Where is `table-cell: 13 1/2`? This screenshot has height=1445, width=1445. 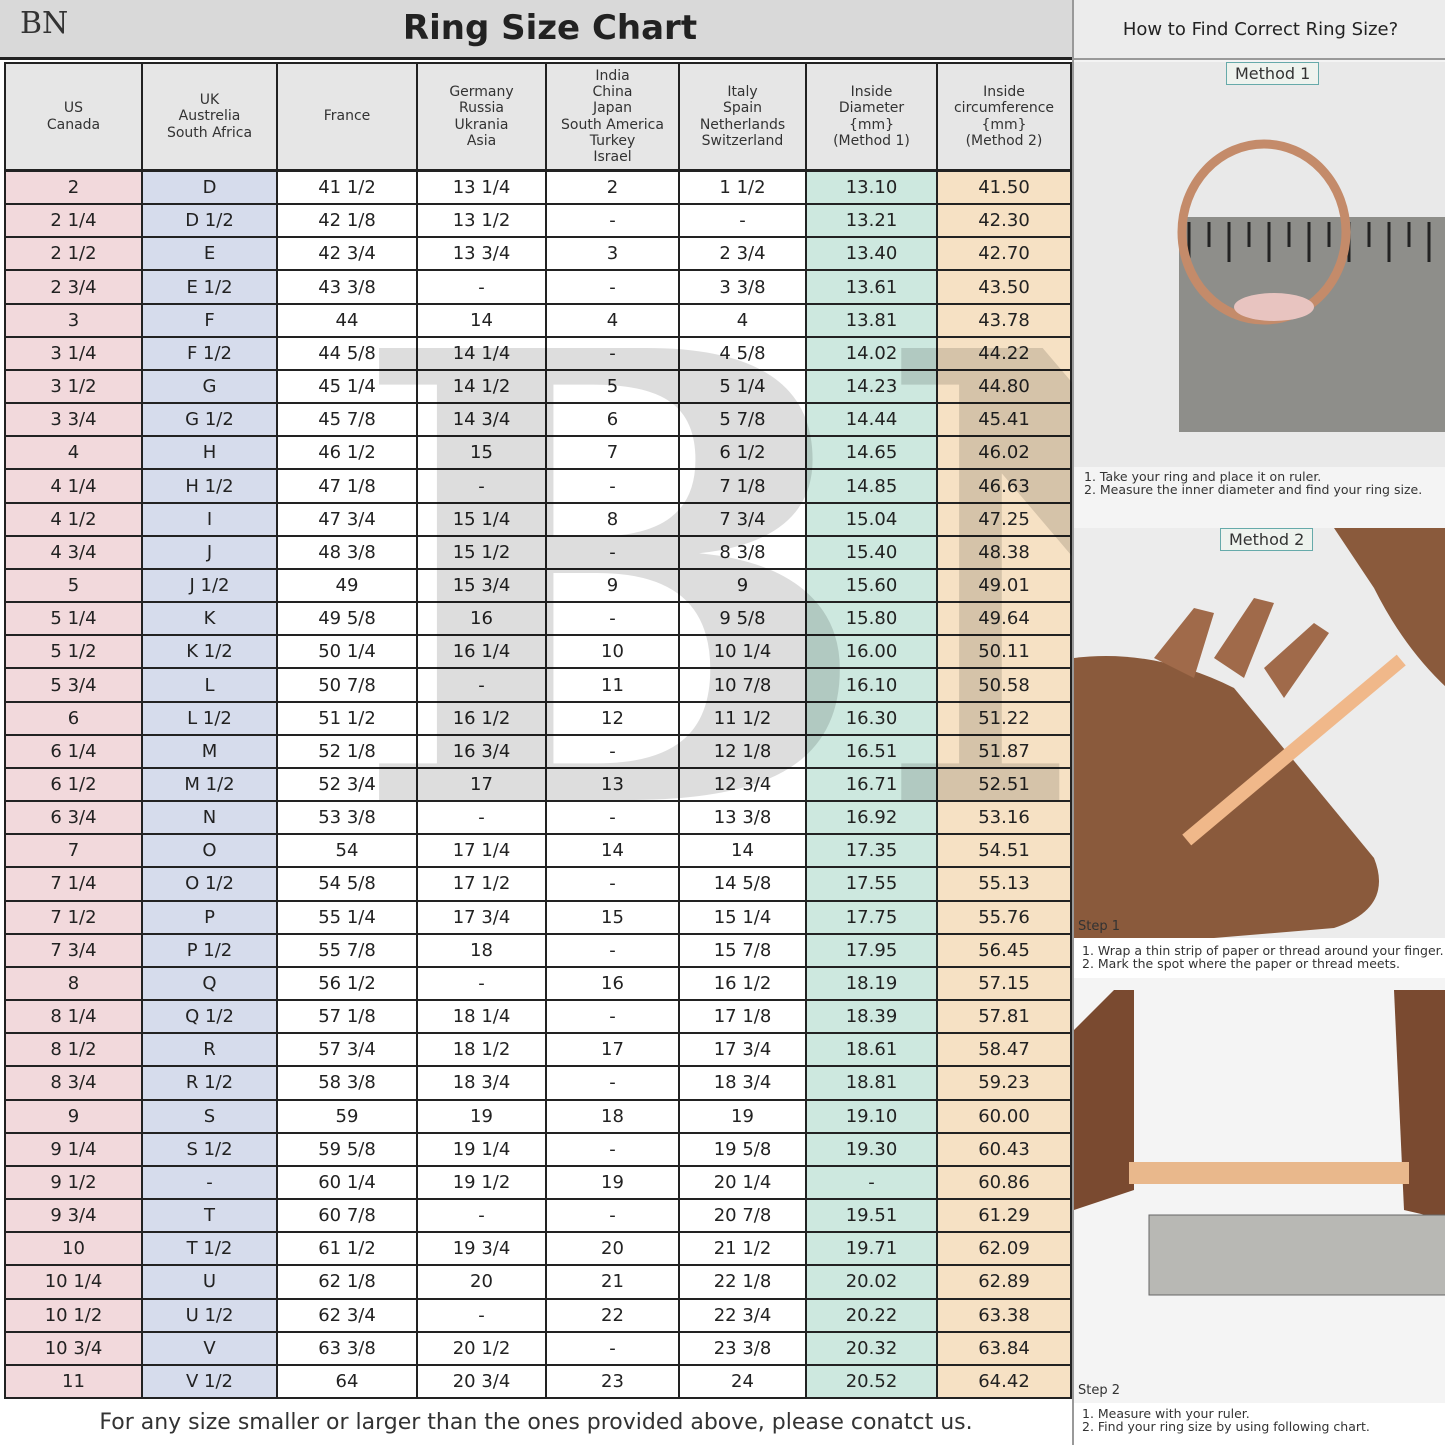
table-cell: 13 1/2 is located at coordinates (482, 222).